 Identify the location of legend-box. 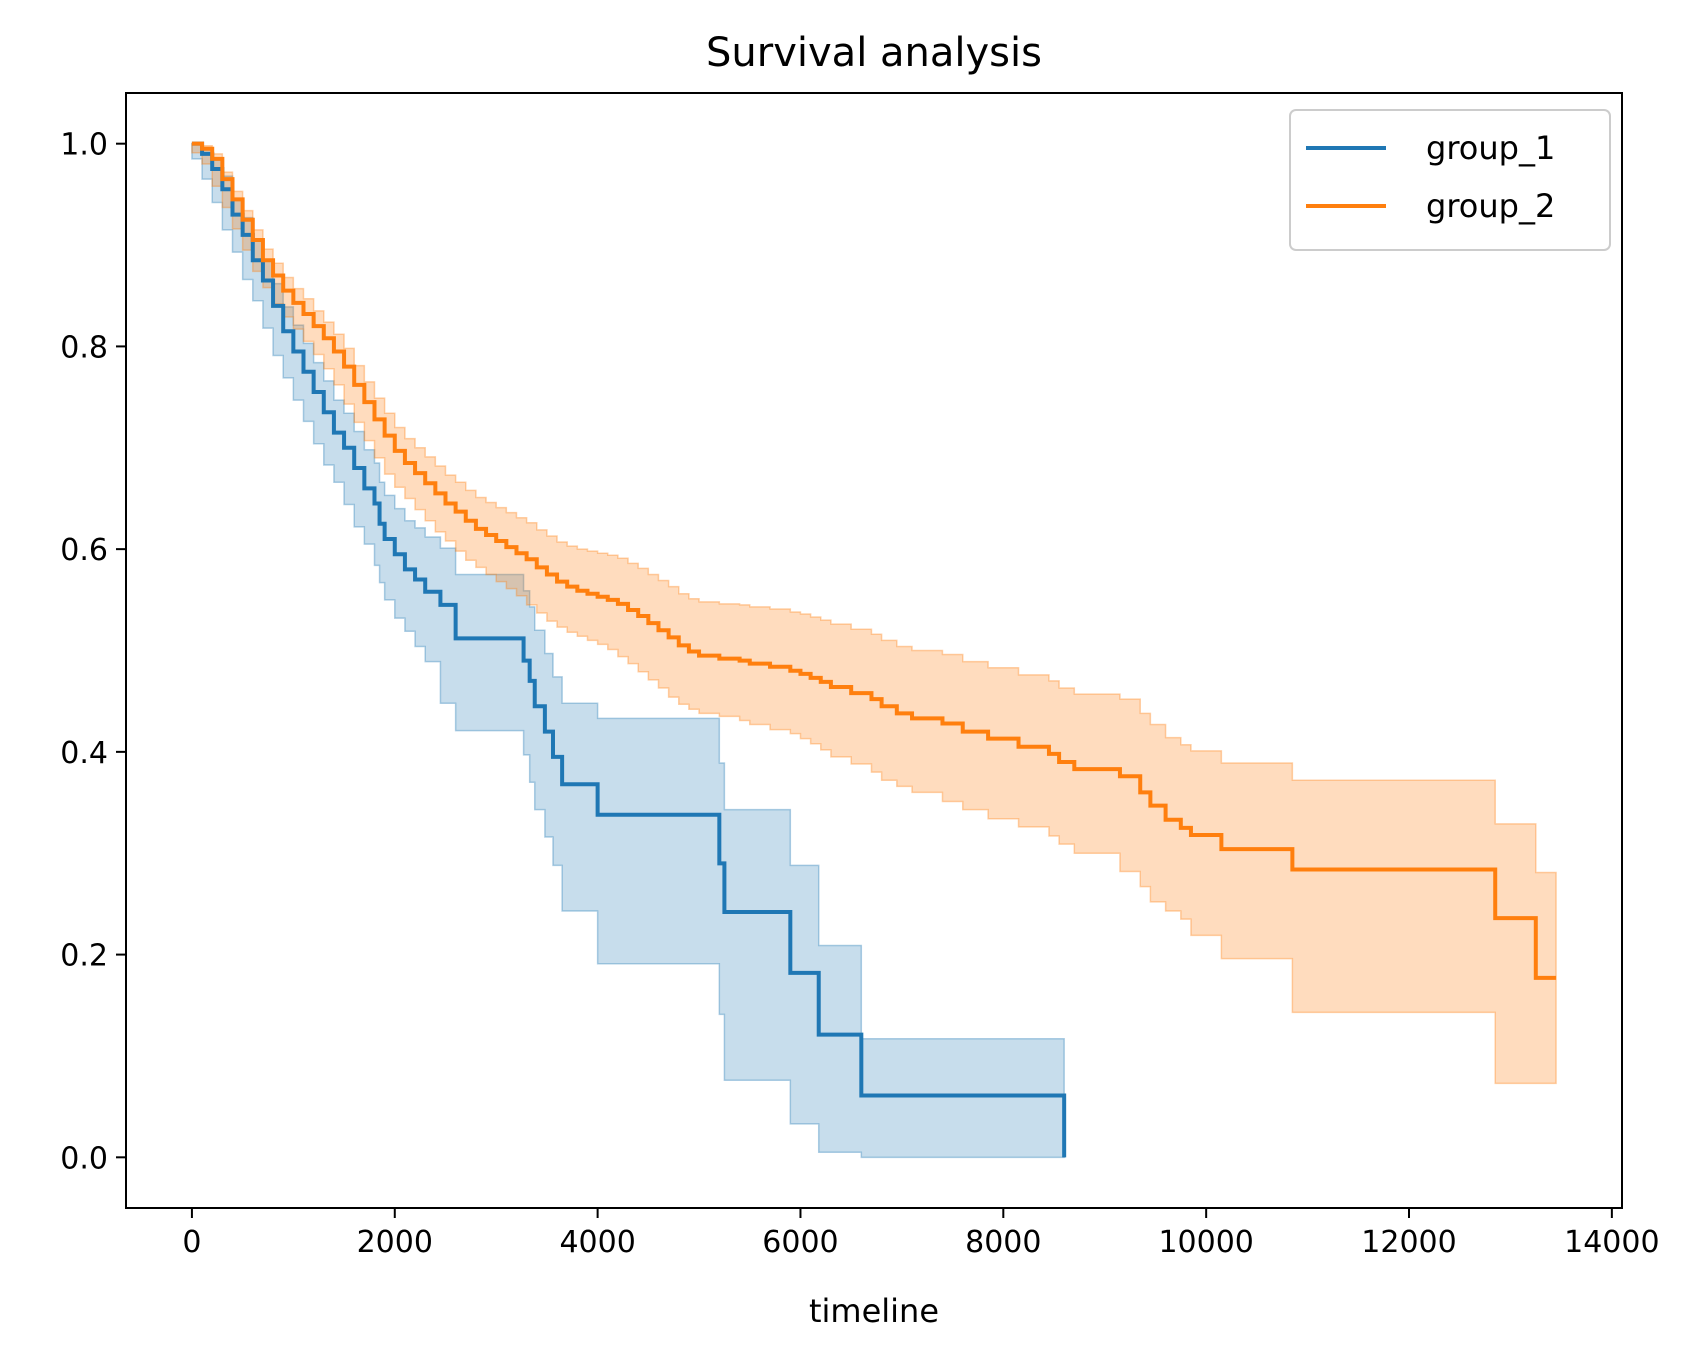
(1450, 180).